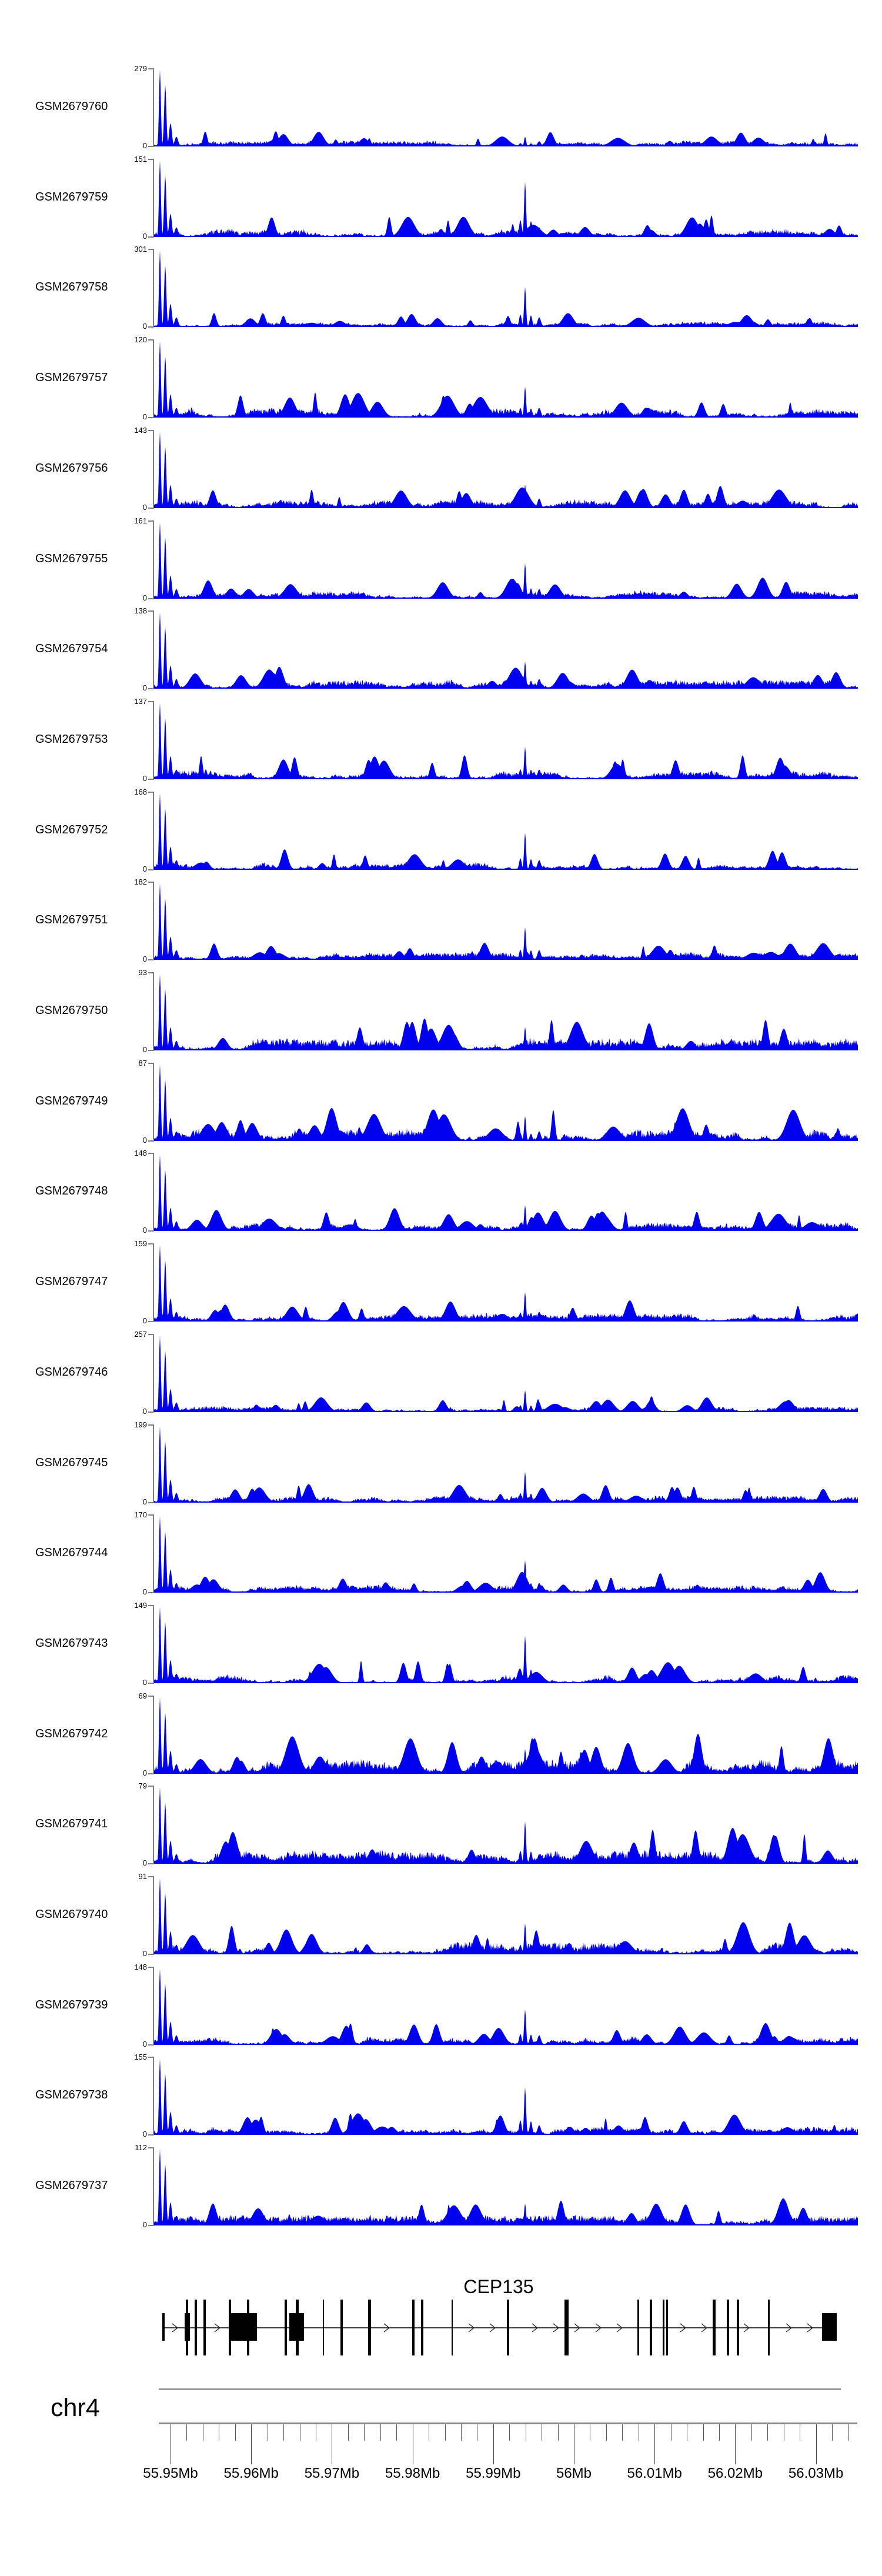 Image resolution: width=882 pixels, height=2576 pixels. I want to click on track-sample-label: GSM2679760, so click(71, 106).